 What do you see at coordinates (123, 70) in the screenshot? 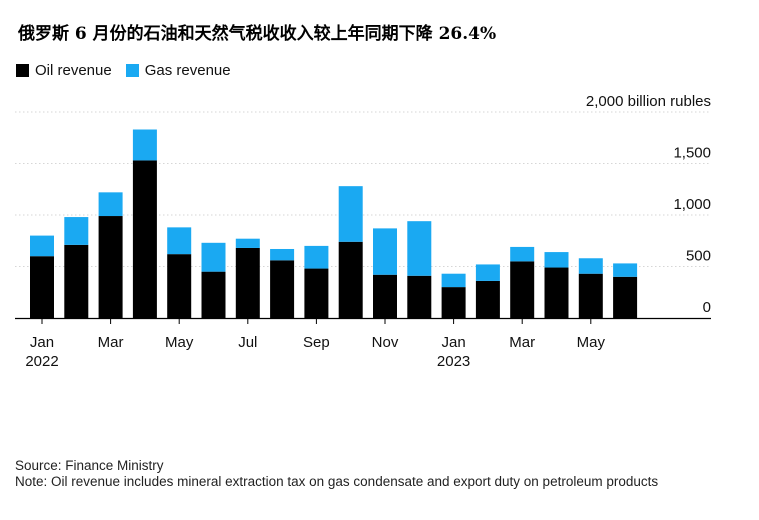
I see `legend: Oil revenue Gas revenue` at bounding box center [123, 70].